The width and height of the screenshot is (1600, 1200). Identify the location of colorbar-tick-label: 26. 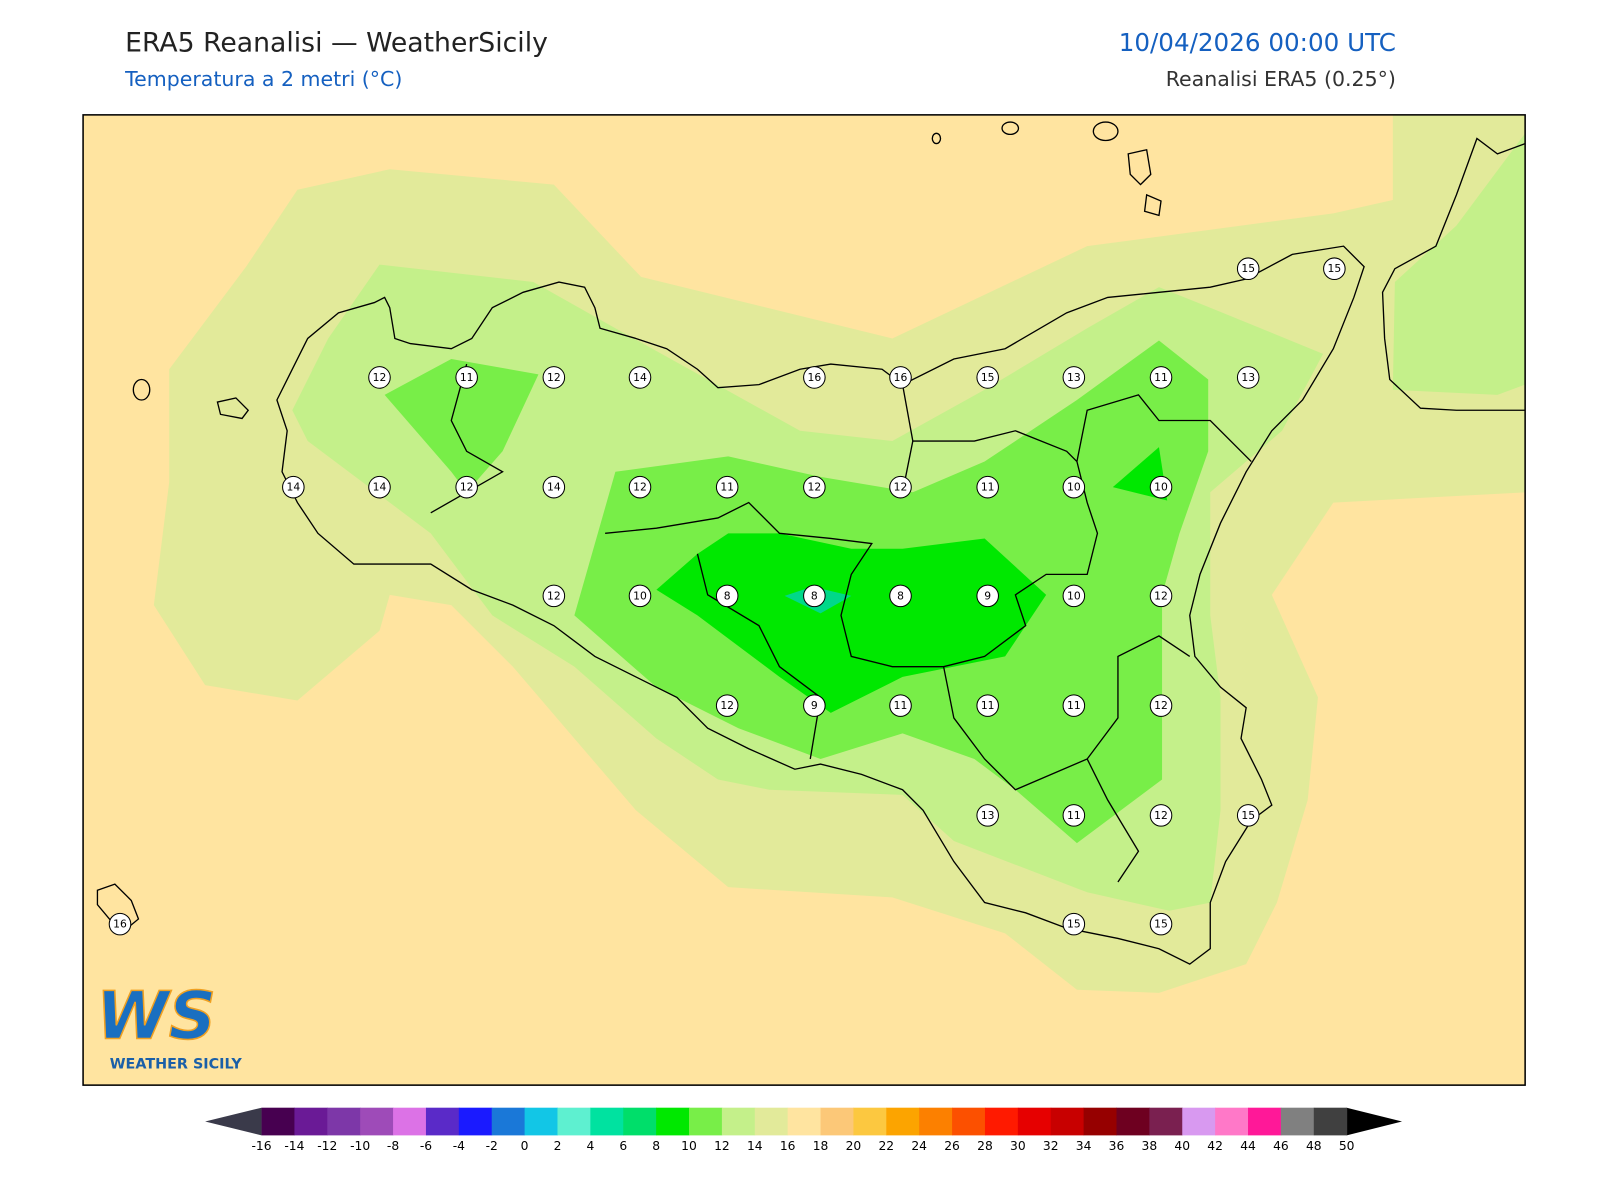
(952, 1146).